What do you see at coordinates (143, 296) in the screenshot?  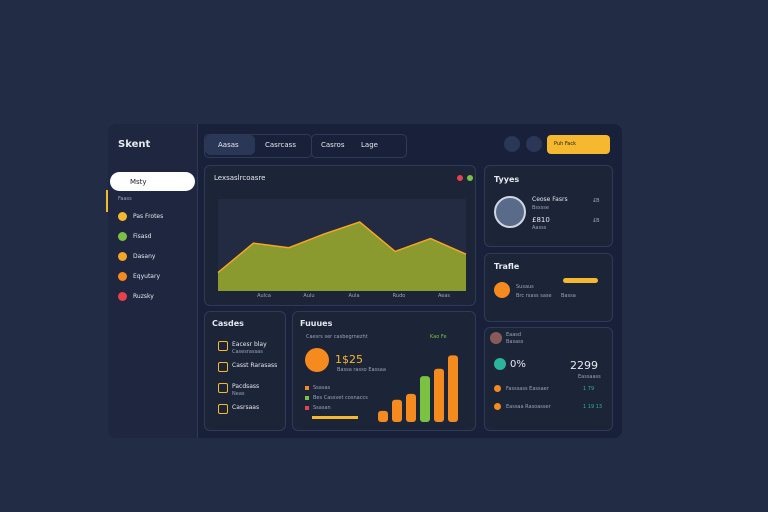 I see `nav-item: Ruzsky` at bounding box center [143, 296].